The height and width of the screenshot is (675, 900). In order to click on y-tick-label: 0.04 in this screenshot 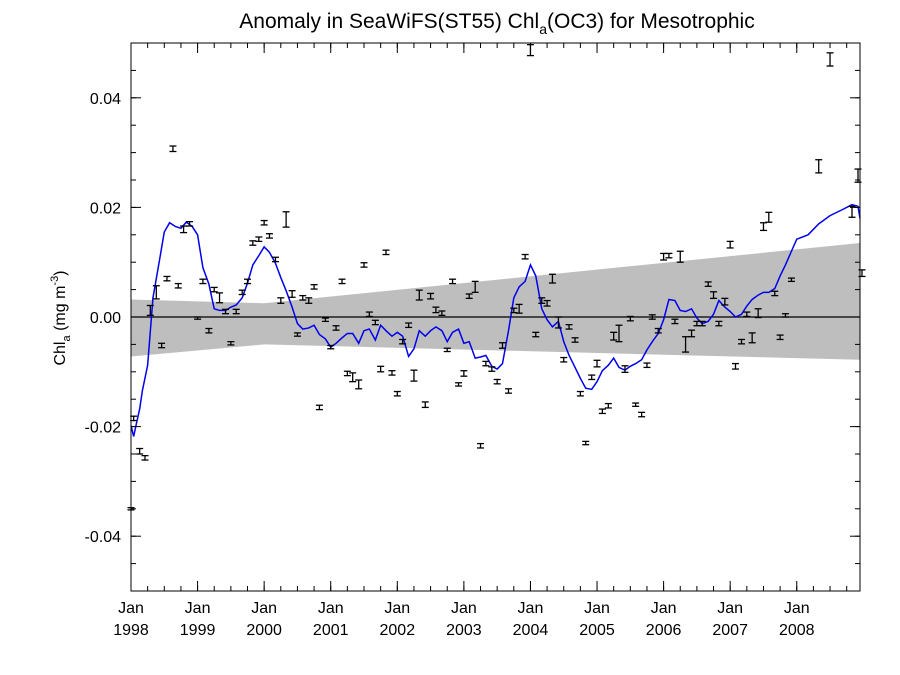, I will do `click(105, 99)`.